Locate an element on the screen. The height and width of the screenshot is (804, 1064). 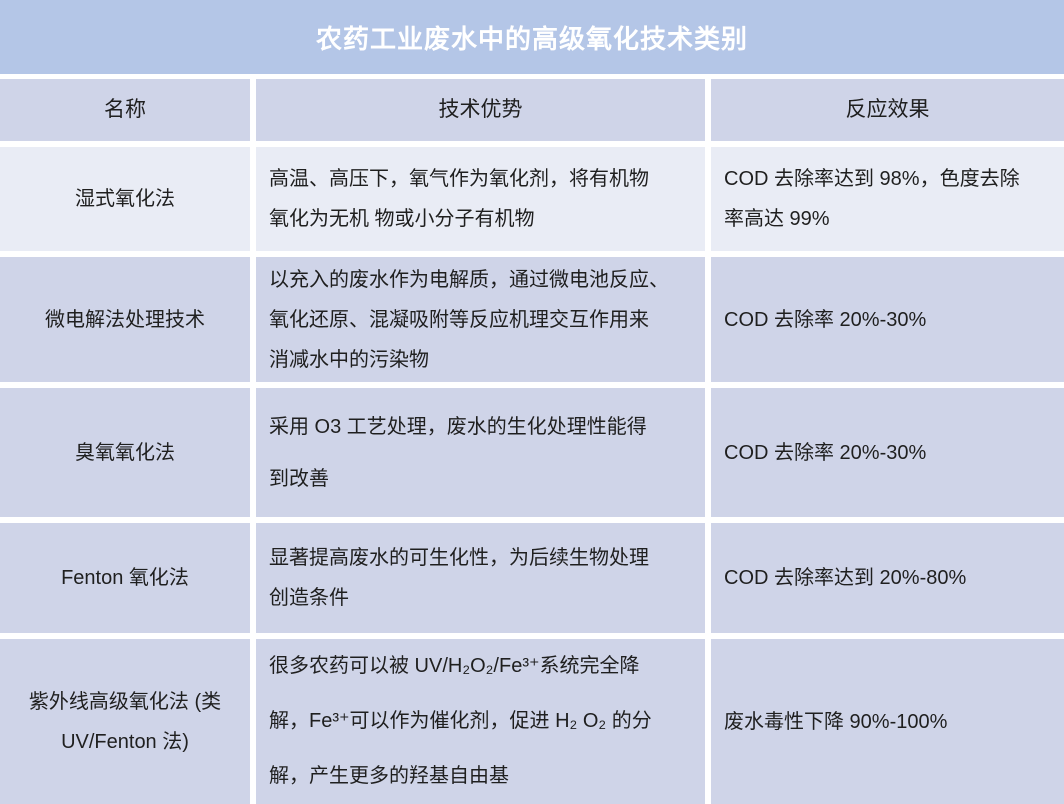
technology-name: 臭氧氧化法 is located at coordinates (125, 452).